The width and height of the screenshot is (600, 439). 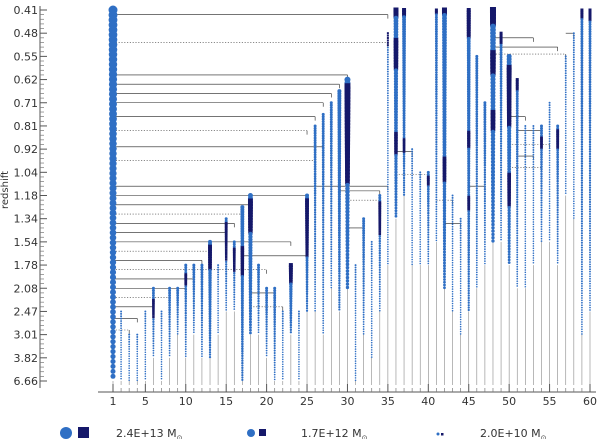 What do you see at coordinates (149, 433) in the screenshot?
I see `legend-mass-large: 2.4E+13 M⊙` at bounding box center [149, 433].